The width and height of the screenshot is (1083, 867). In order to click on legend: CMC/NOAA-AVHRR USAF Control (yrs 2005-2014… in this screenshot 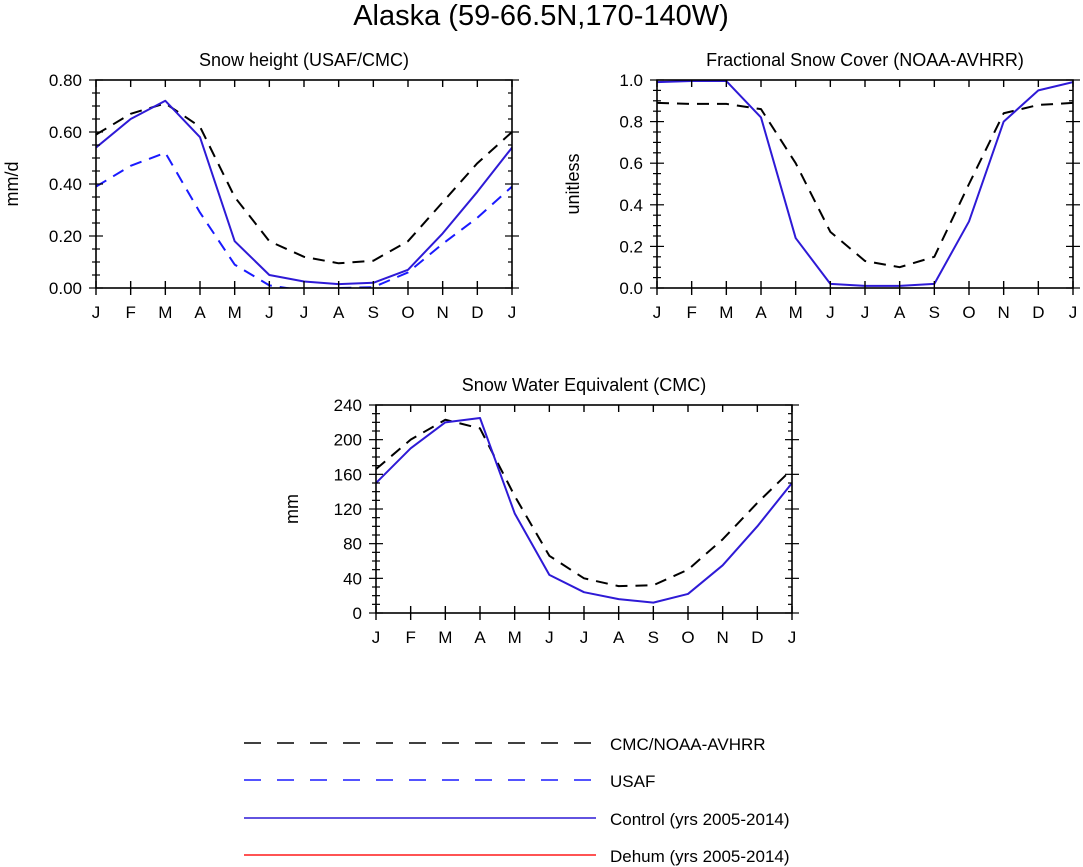, I will do `click(517, 800)`.